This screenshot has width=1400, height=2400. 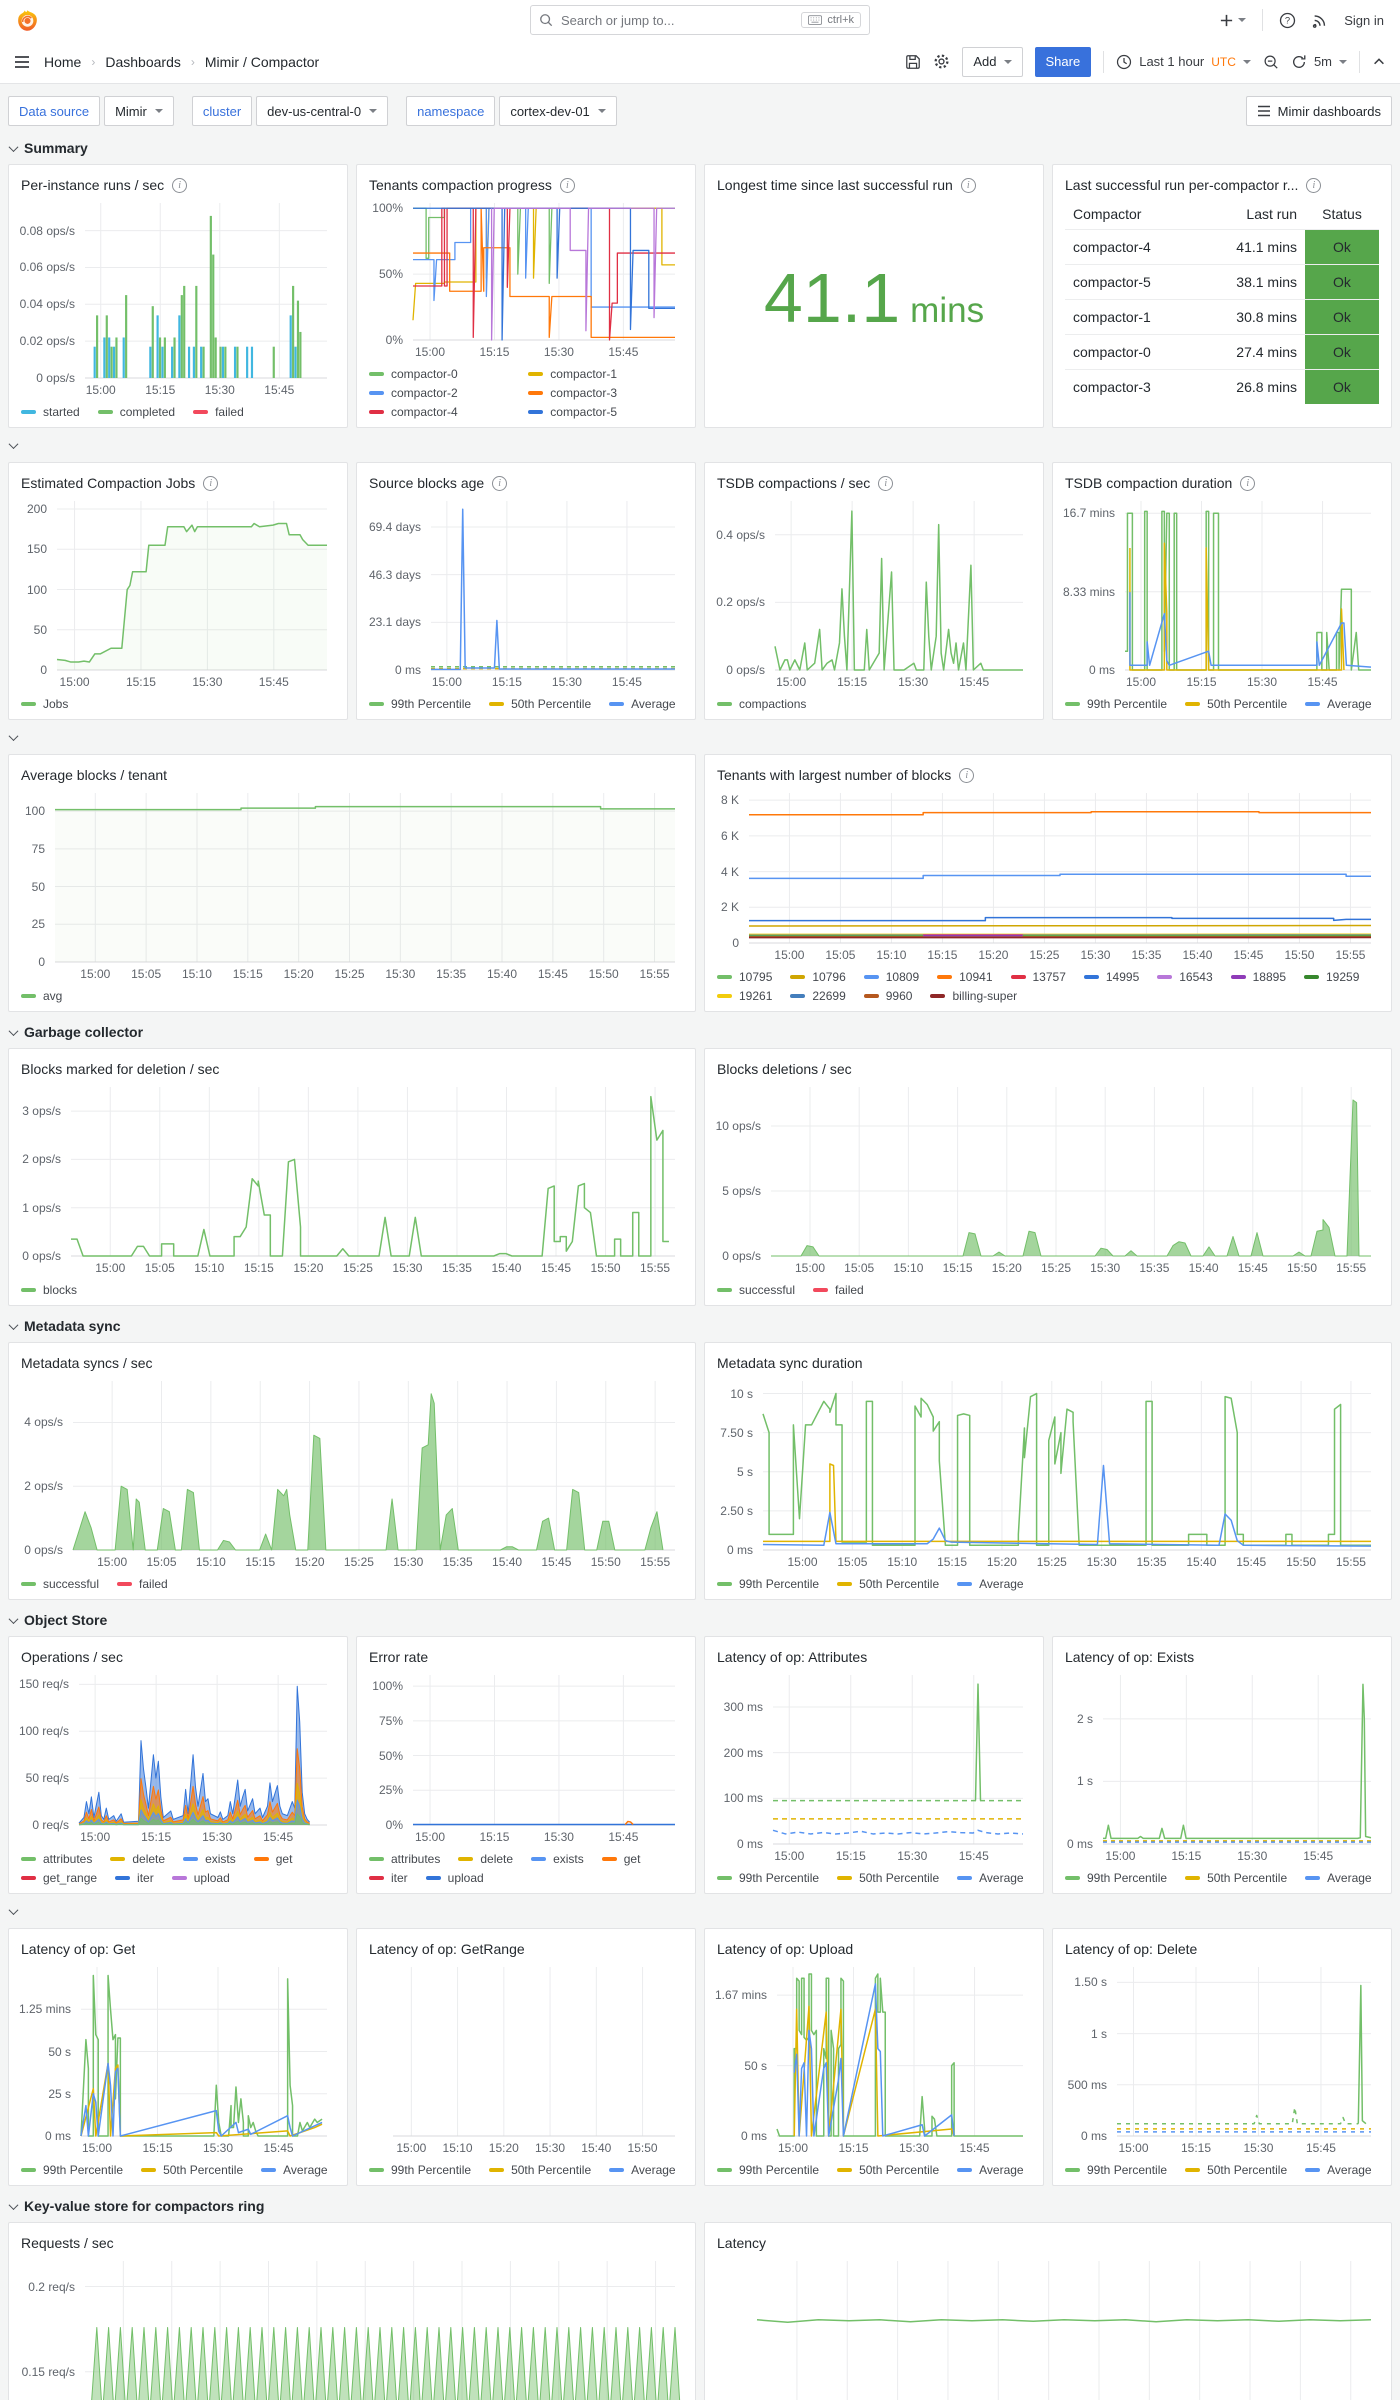 What do you see at coordinates (28, 20) in the screenshot?
I see `grafana-logo-icon` at bounding box center [28, 20].